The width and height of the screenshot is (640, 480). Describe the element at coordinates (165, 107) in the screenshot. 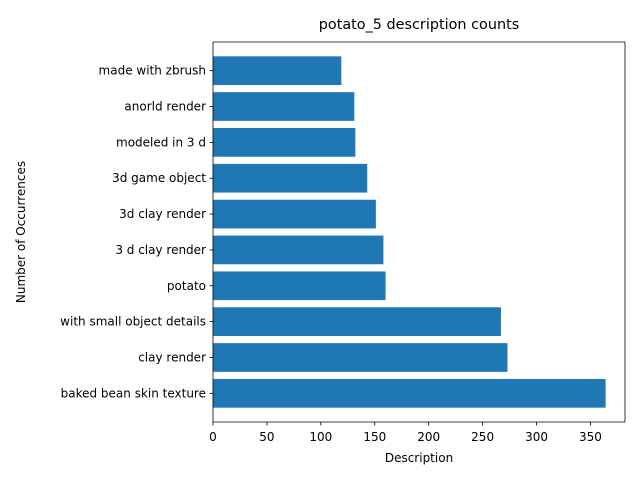

I see `y-tick-label: anorld render` at that location.